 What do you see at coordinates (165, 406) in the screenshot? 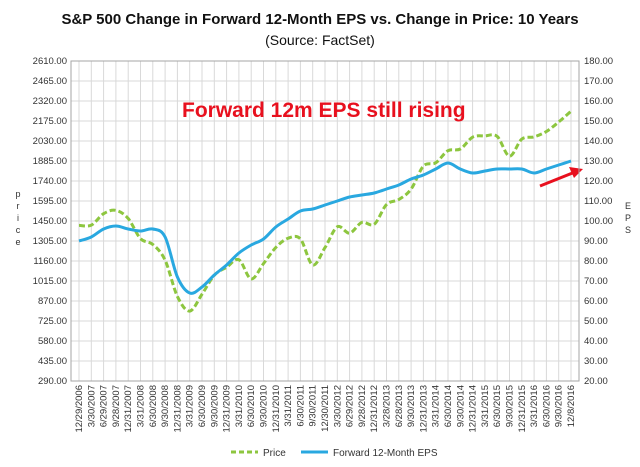
I see `x-tick-label: 9/30/2008` at bounding box center [165, 406].